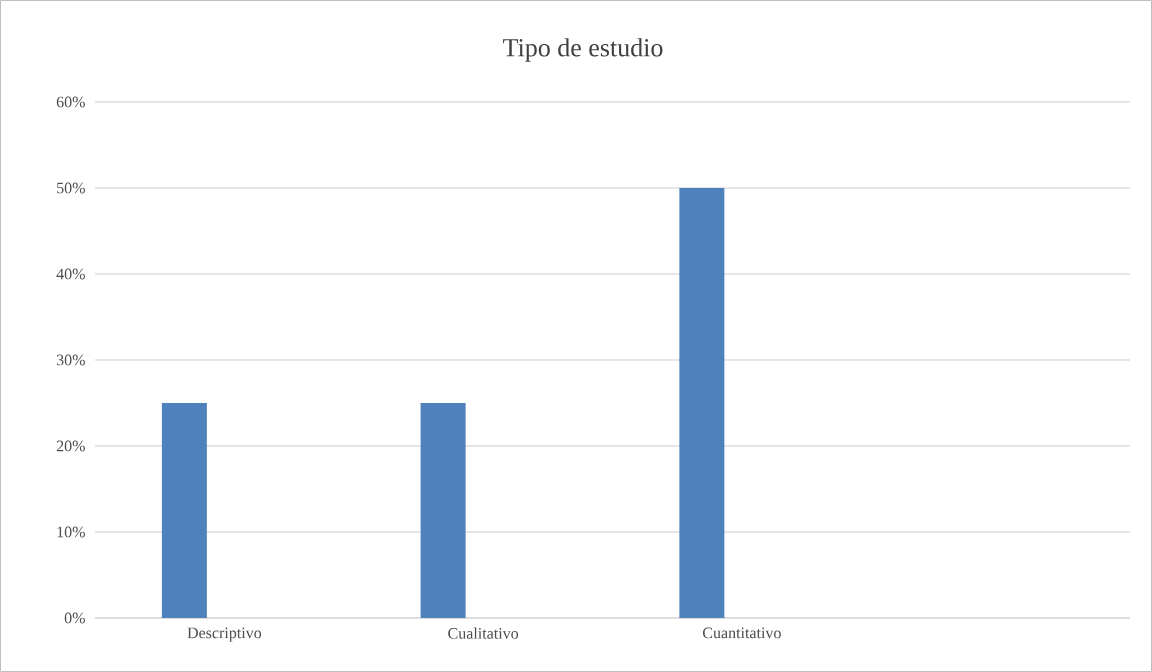 The height and width of the screenshot is (672, 1152). I want to click on x-tick-label: Cualitativo, so click(483, 633).